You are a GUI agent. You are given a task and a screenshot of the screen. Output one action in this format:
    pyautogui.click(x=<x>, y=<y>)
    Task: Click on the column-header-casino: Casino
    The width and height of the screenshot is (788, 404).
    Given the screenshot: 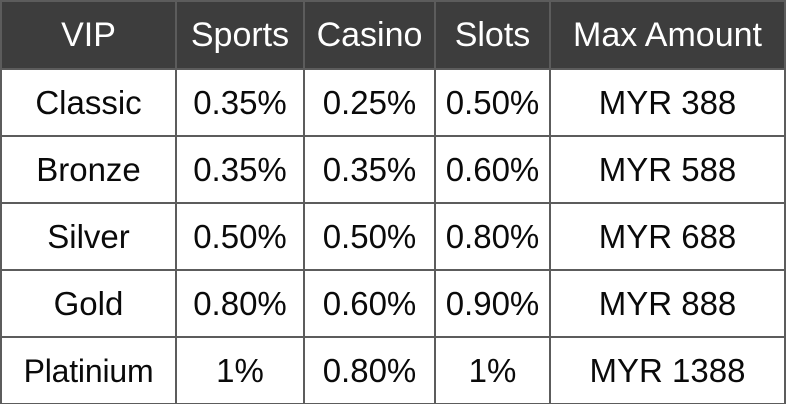 What is the action you would take?
    pyautogui.click(x=369, y=35)
    